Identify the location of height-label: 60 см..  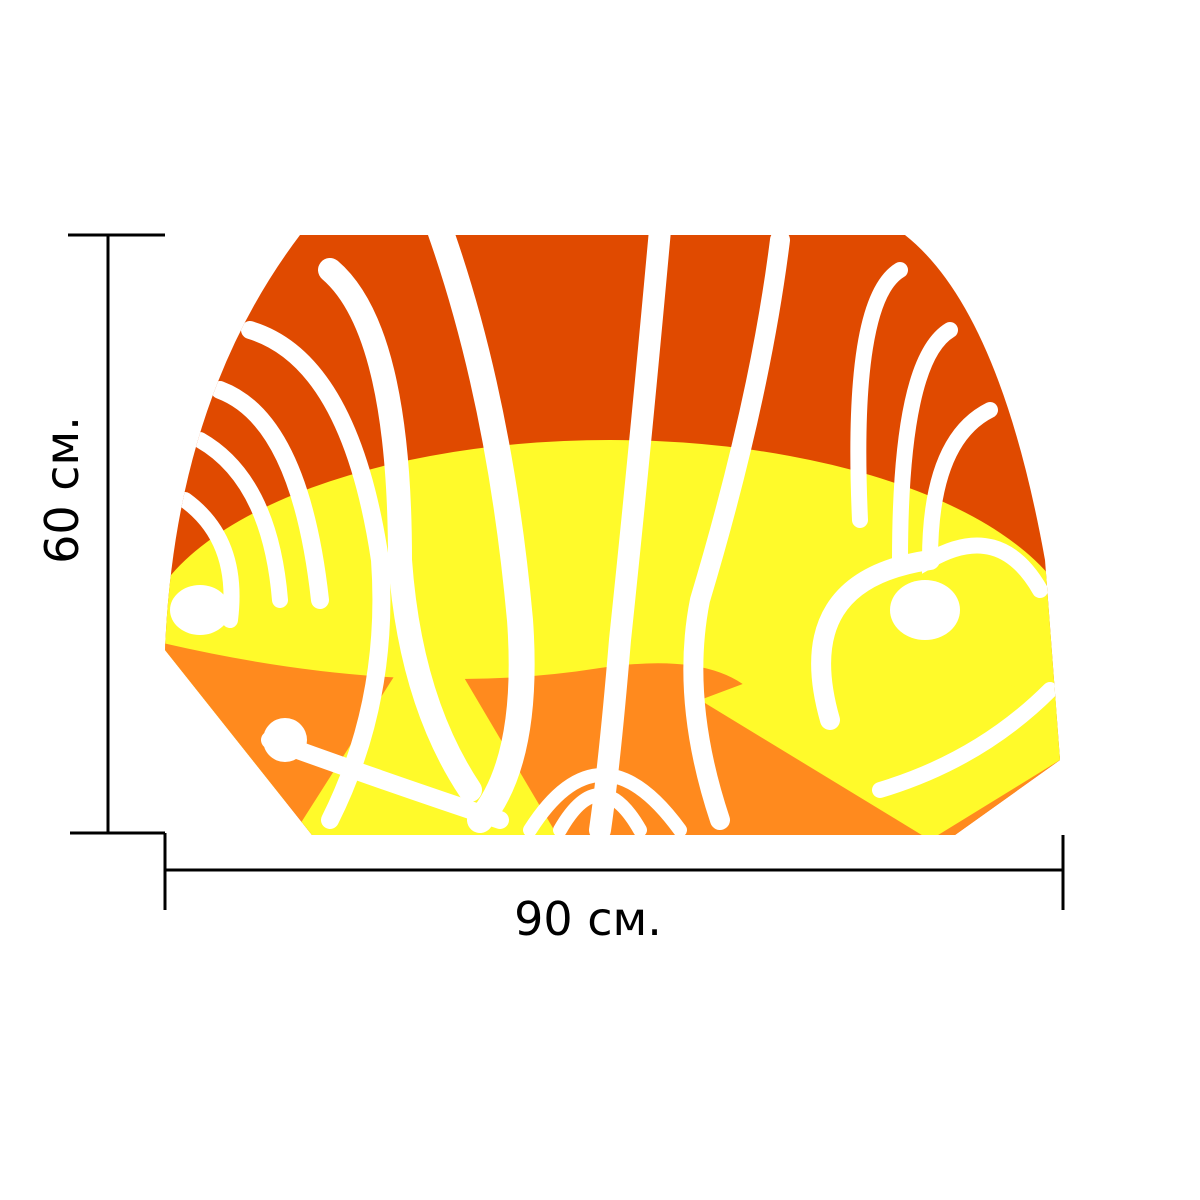
(62, 490).